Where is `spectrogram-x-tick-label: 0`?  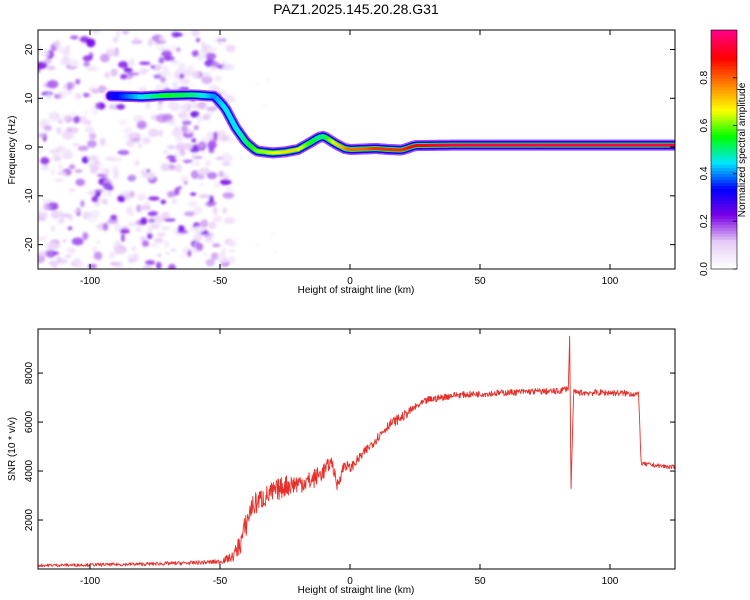
spectrogram-x-tick-label: 0 is located at coordinates (350, 281).